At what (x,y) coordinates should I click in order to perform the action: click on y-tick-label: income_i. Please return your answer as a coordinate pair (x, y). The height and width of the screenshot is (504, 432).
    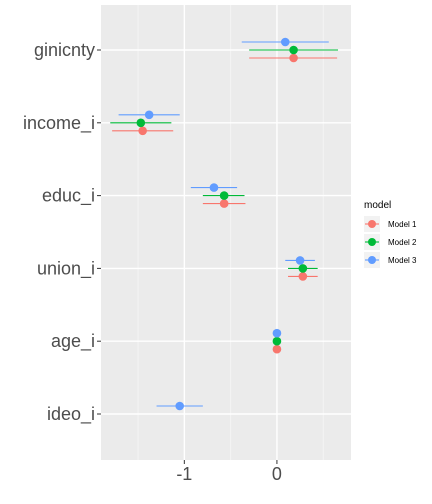
    Looking at the image, I should click on (59, 123).